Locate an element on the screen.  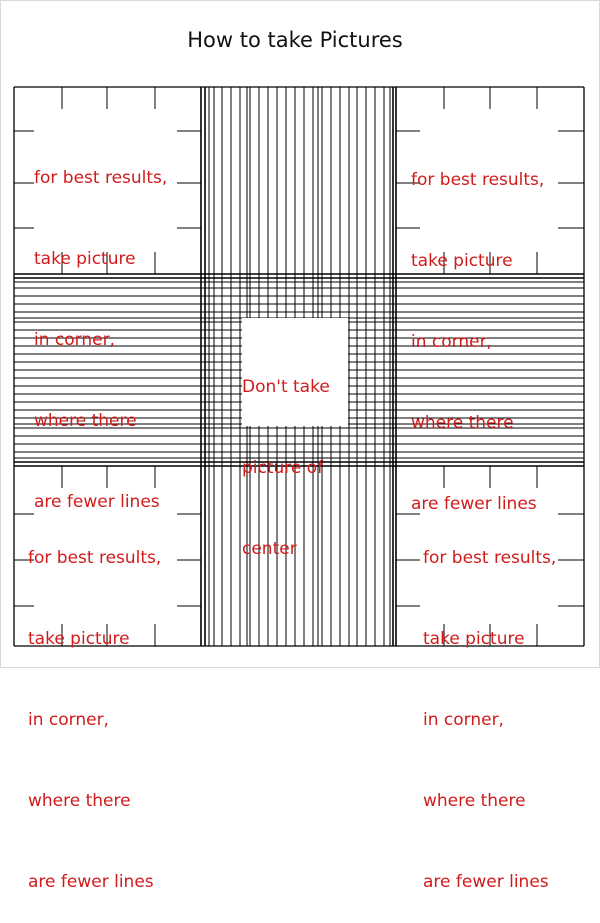
center-note-line: Don't take is located at coordinates (286, 387).